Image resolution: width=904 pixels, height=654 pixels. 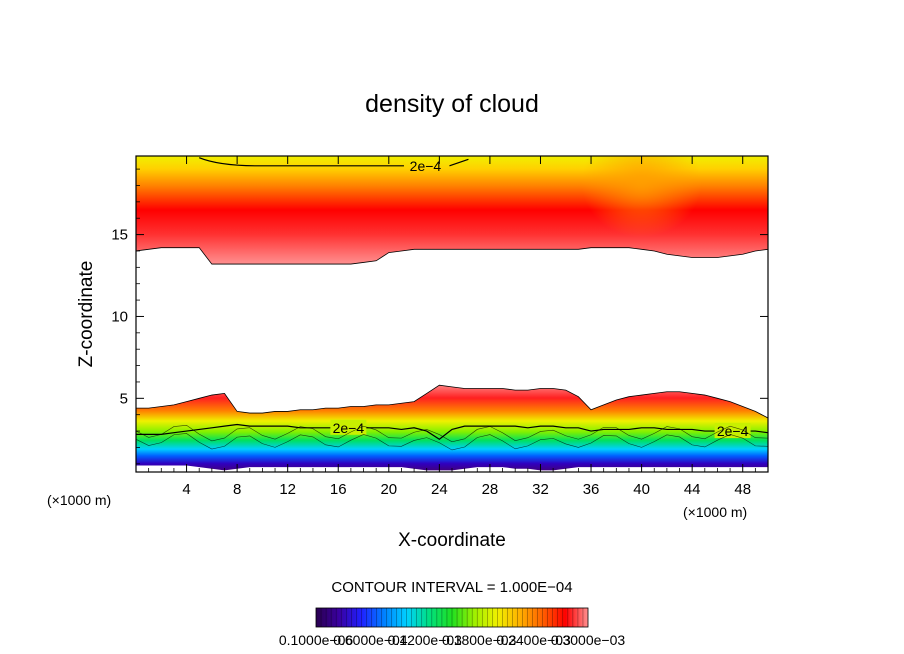 I want to click on chart-title: density of cloud, so click(x=452, y=104).